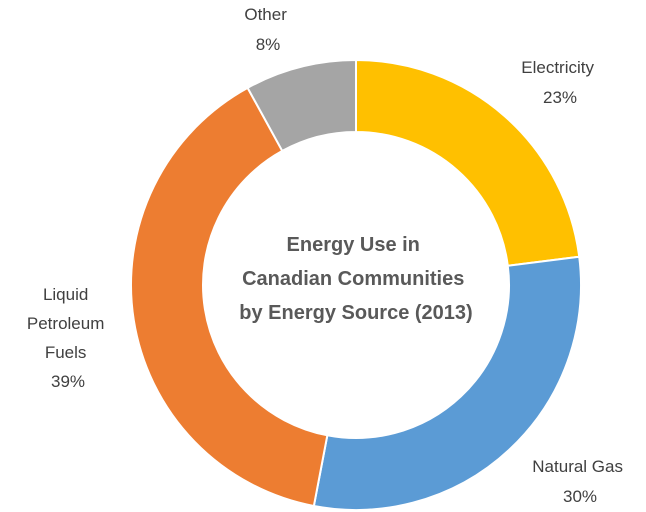 This screenshot has height=512, width=646. Describe the element at coordinates (65, 323) in the screenshot. I see `slice-label-name-line: Petroleum` at that location.